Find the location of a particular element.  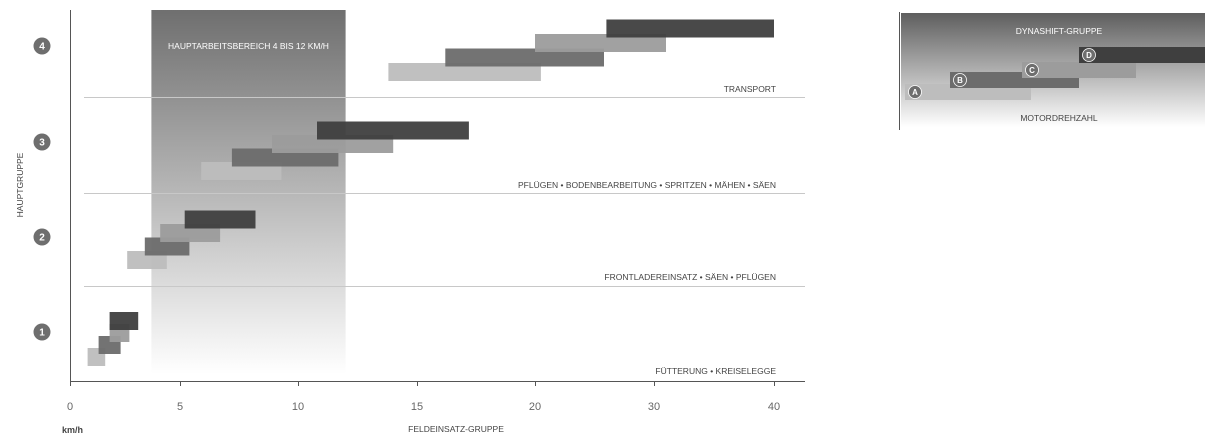

x-tick-label-0: 0 is located at coordinates (70, 407).